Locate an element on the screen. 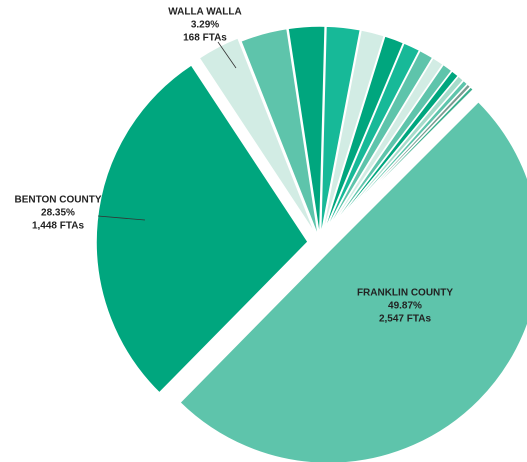  slice-label: BENTON COUNTY is located at coordinates (57, 200).